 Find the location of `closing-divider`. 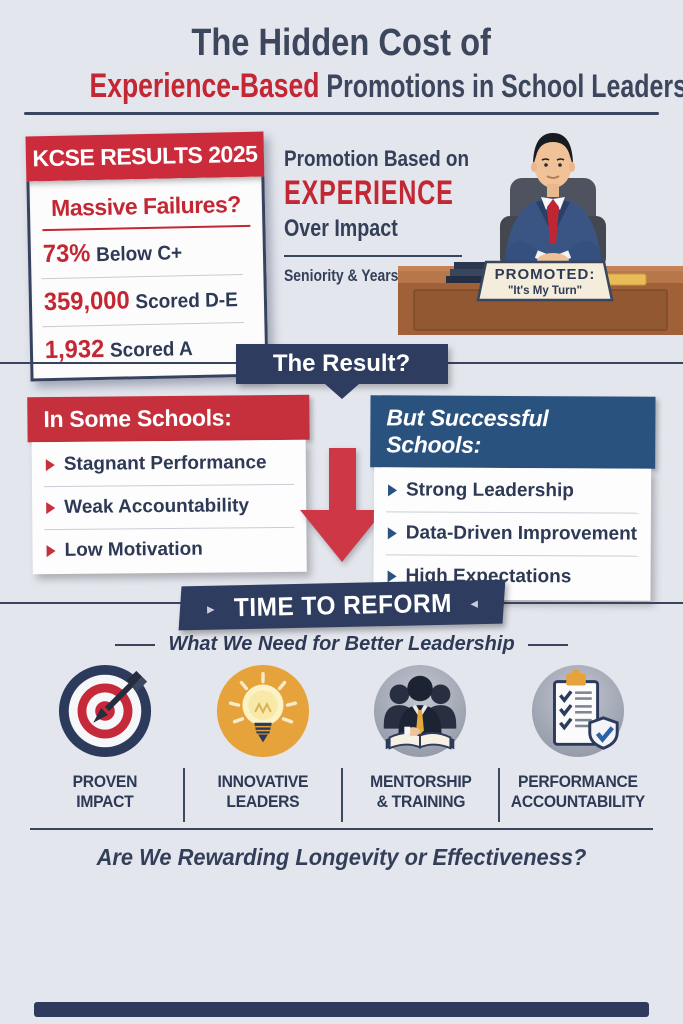

closing-divider is located at coordinates (341, 829).